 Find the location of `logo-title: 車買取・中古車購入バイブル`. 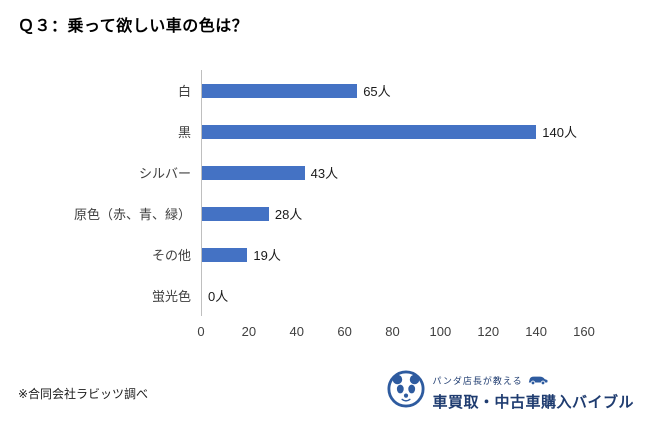

logo-title: 車買取・中古車購入バイブル is located at coordinates (533, 402).